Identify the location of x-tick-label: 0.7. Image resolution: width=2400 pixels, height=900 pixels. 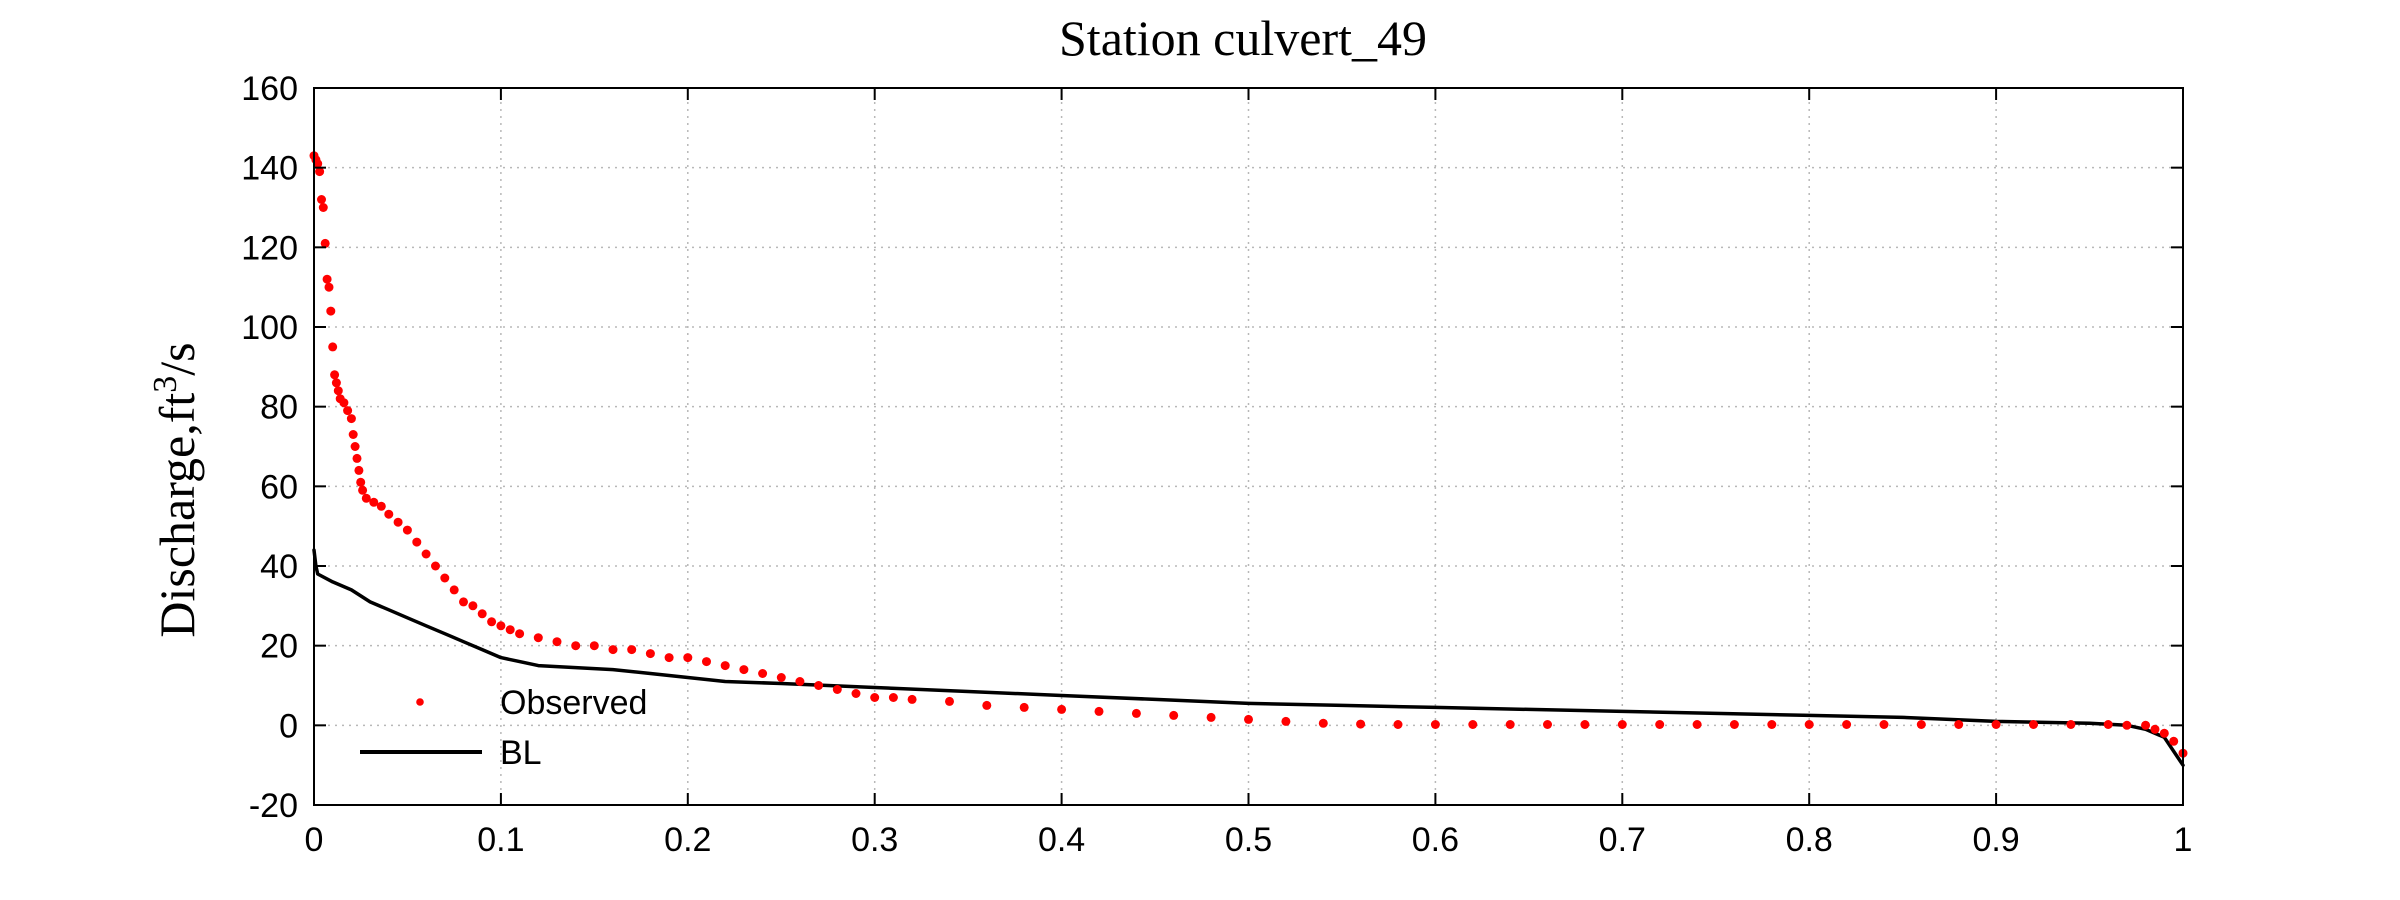
(1622, 840).